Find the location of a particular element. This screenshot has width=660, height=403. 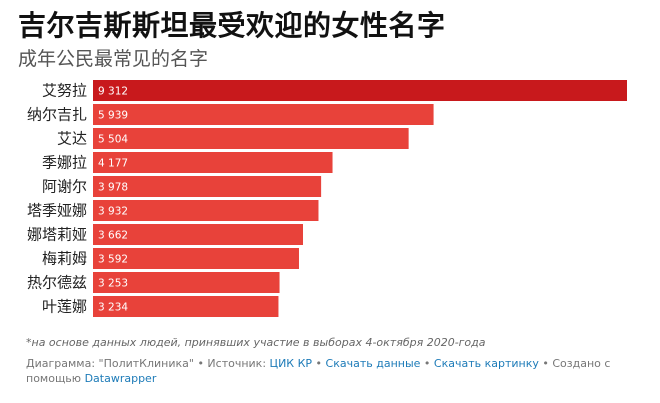

value-label: 3 978 is located at coordinates (113, 188).